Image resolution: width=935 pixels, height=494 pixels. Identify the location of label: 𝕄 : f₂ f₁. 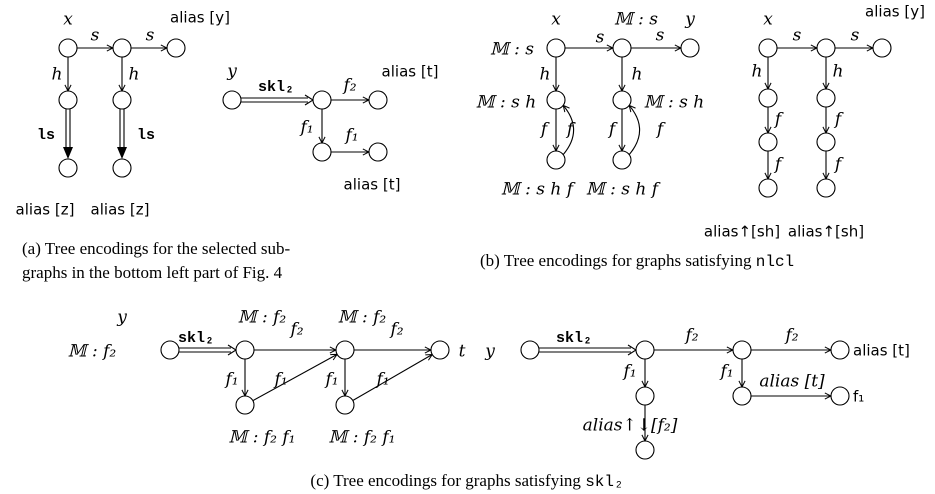
(262, 438).